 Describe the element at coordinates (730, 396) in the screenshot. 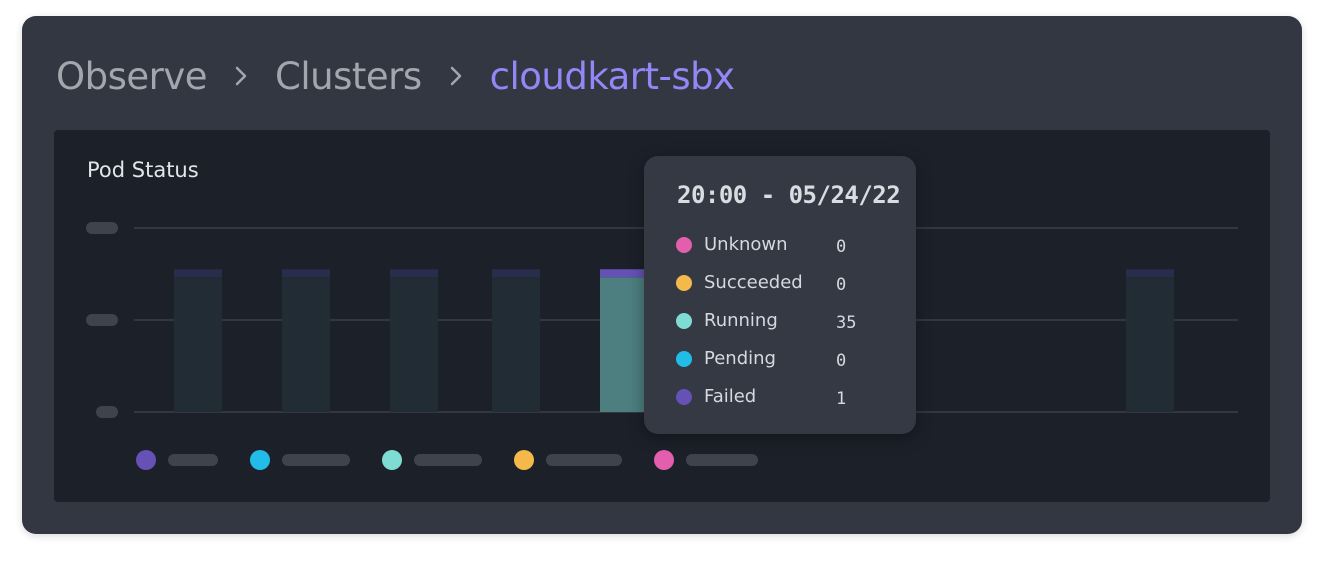

I see `tooltip-label: Failed` at that location.